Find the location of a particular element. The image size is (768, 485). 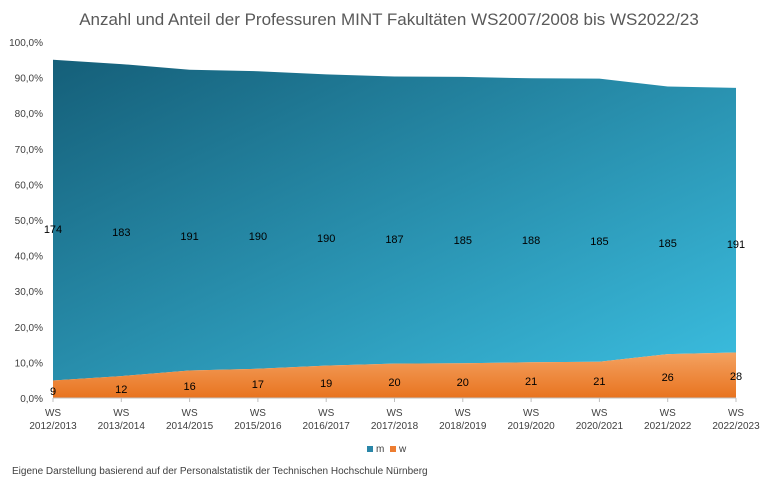

legend-label-w: w is located at coordinates (402, 449).